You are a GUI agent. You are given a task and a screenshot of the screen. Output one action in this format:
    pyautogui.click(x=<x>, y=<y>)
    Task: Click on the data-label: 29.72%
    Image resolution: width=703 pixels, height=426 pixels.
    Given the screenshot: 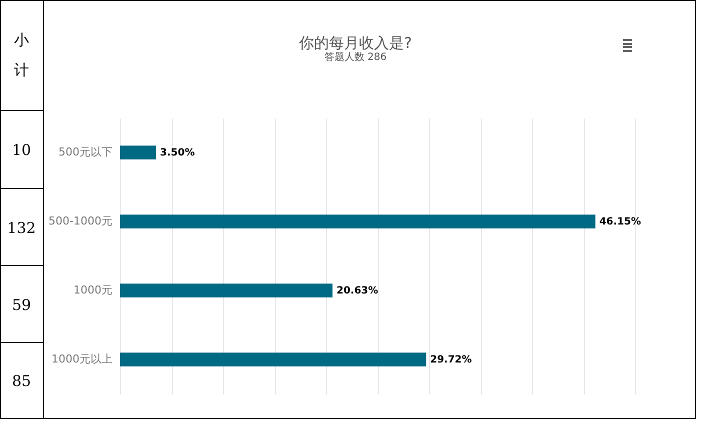 What is the action you would take?
    pyautogui.click(x=451, y=360)
    